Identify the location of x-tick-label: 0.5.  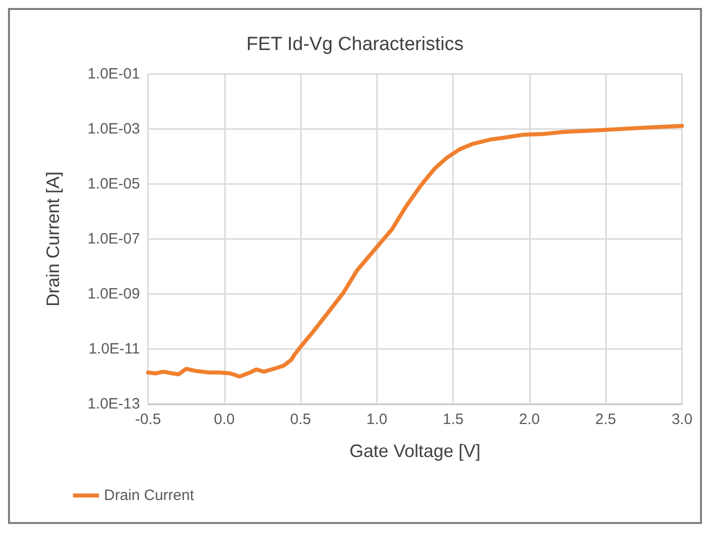
(300, 419).